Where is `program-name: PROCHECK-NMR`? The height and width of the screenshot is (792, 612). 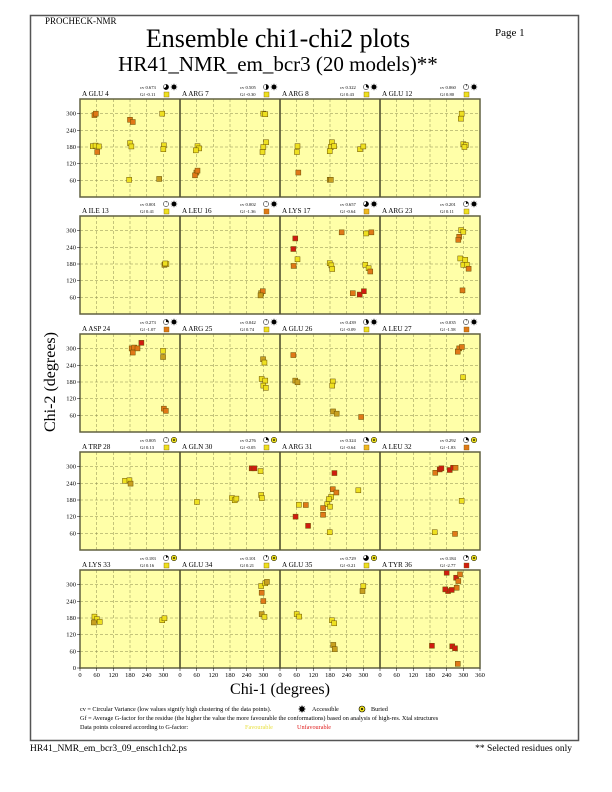
program-name: PROCHECK-NMR is located at coordinates (81, 21).